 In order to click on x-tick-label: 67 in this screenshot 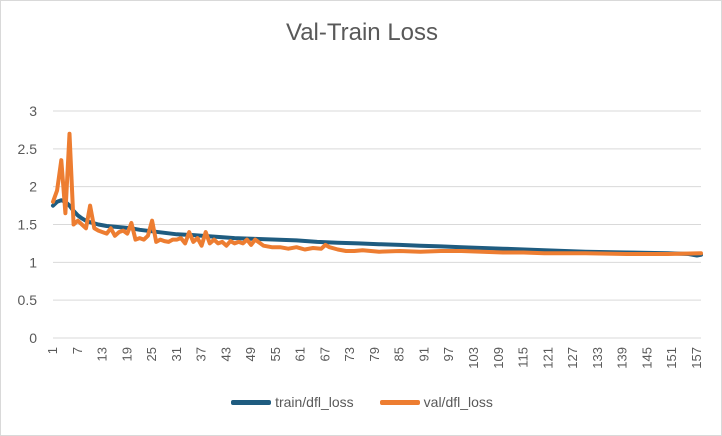, I will do `click(324, 354)`.